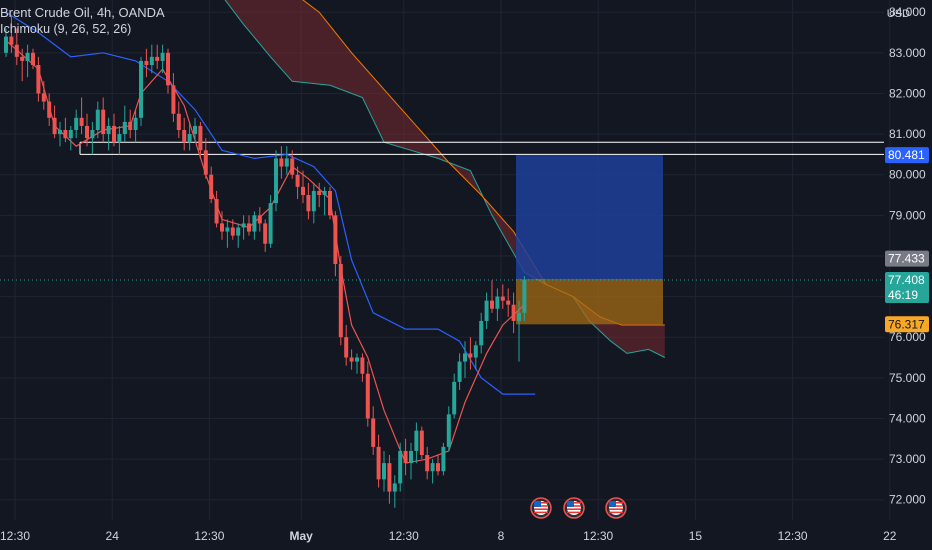  Describe the element at coordinates (82, 12) in the screenshot. I see `symbol-title: Brent Crude Oil, 4h, OANDA` at that location.